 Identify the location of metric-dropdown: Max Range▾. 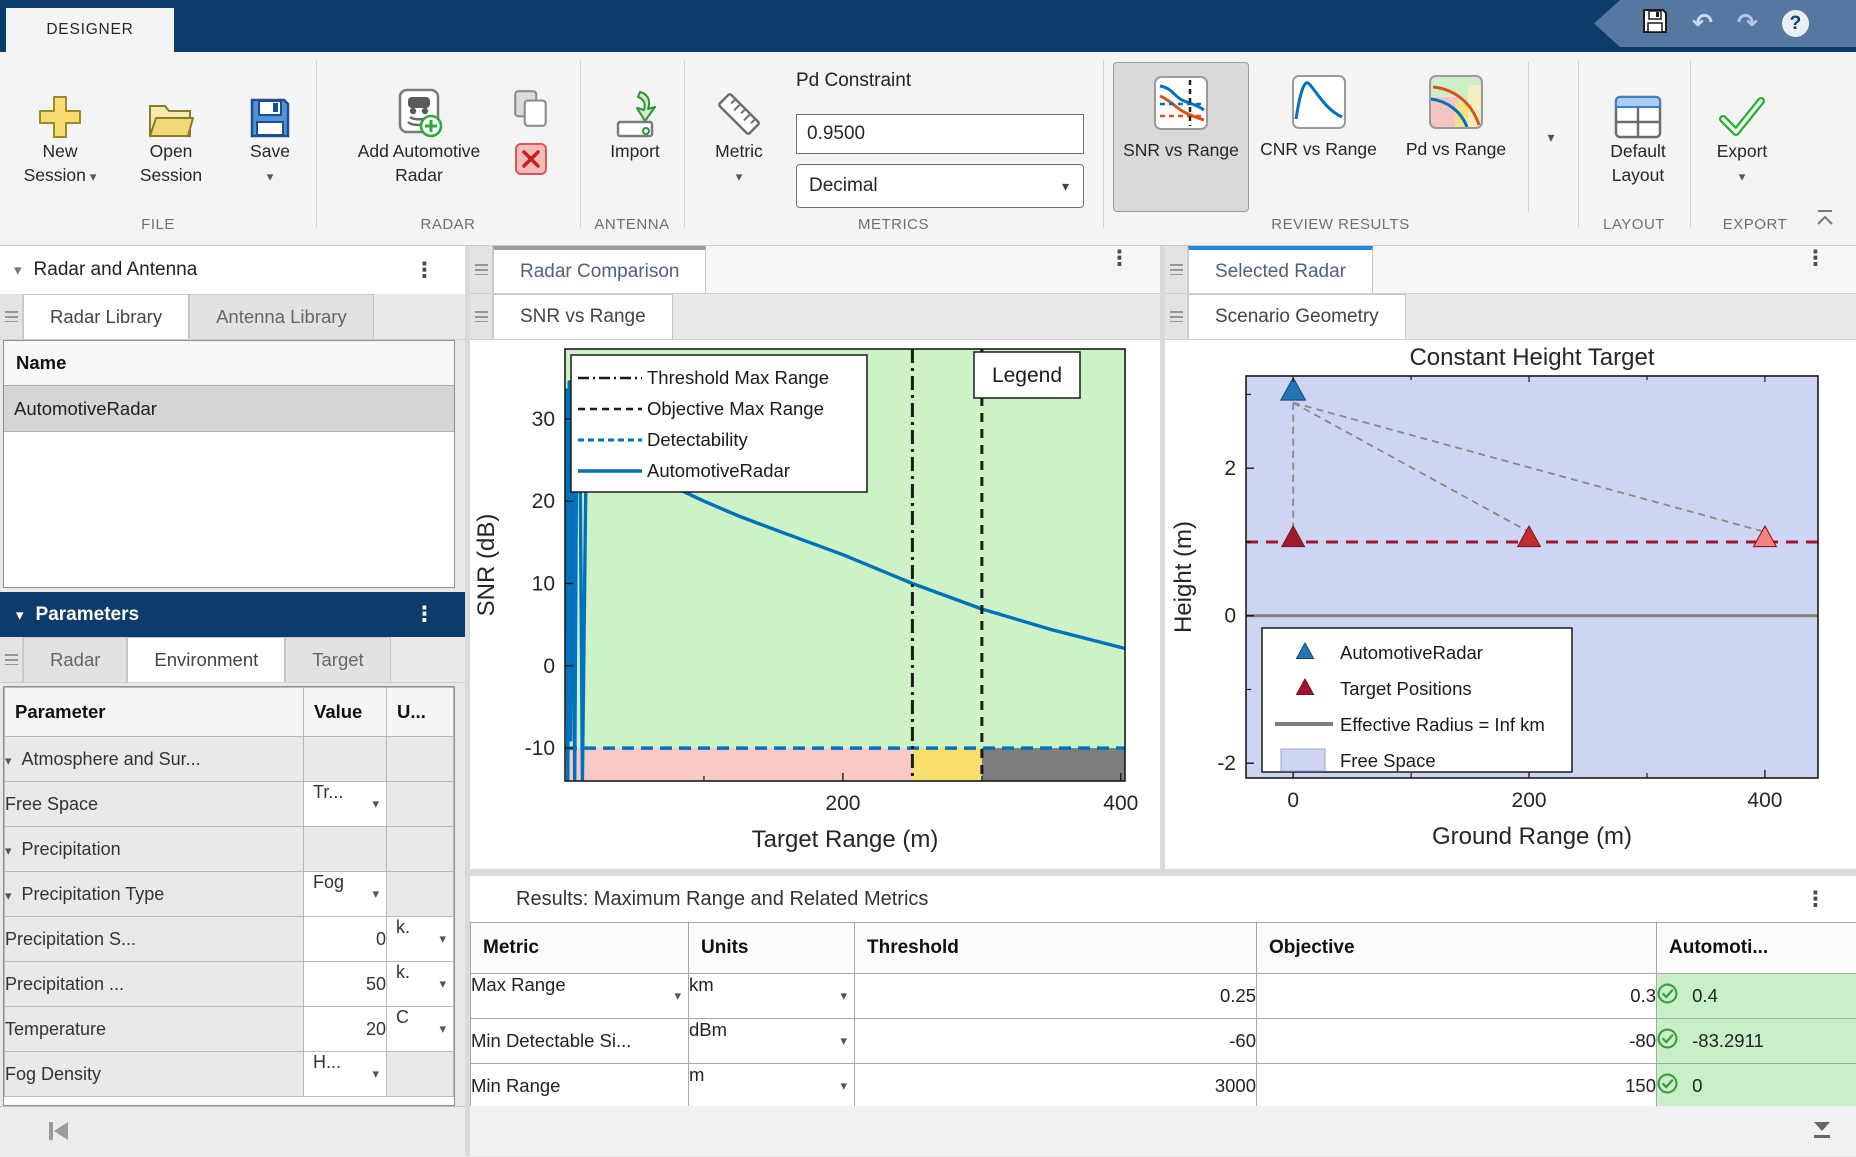
(580, 996).